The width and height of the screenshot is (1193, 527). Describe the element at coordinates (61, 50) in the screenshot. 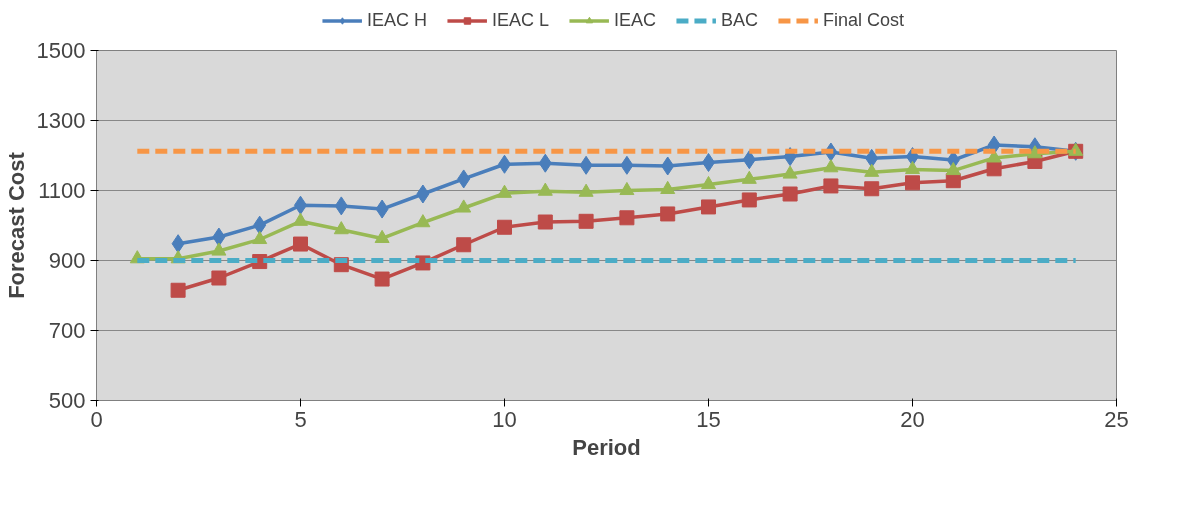

I see `y-tick-label: 1500` at that location.